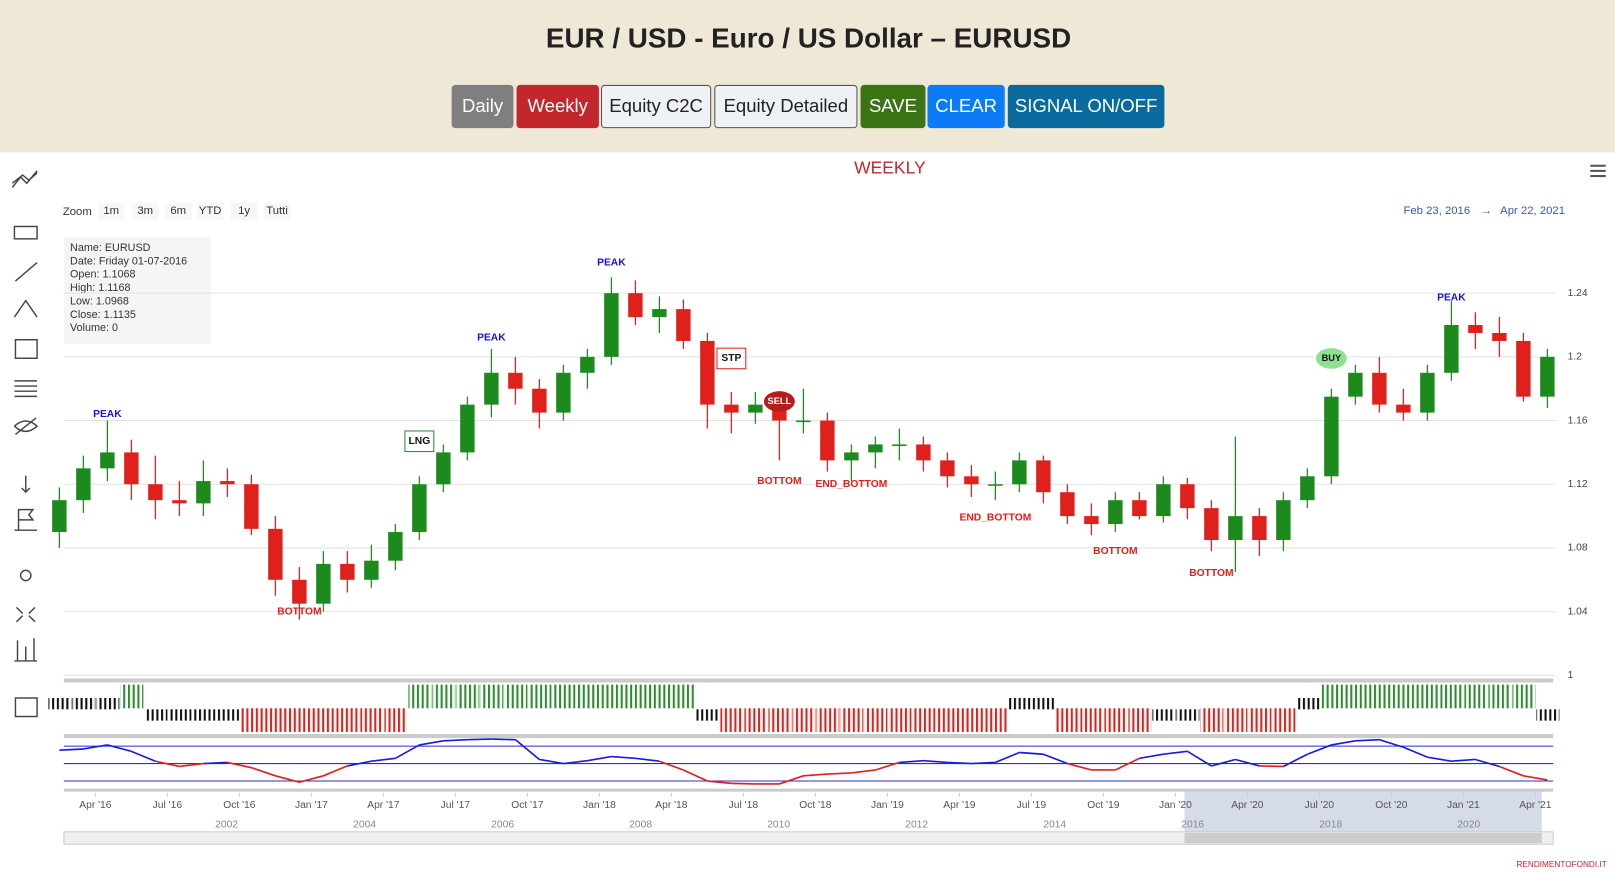 The height and width of the screenshot is (873, 1615). I want to click on button-label: Equity Detailed, so click(786, 105).